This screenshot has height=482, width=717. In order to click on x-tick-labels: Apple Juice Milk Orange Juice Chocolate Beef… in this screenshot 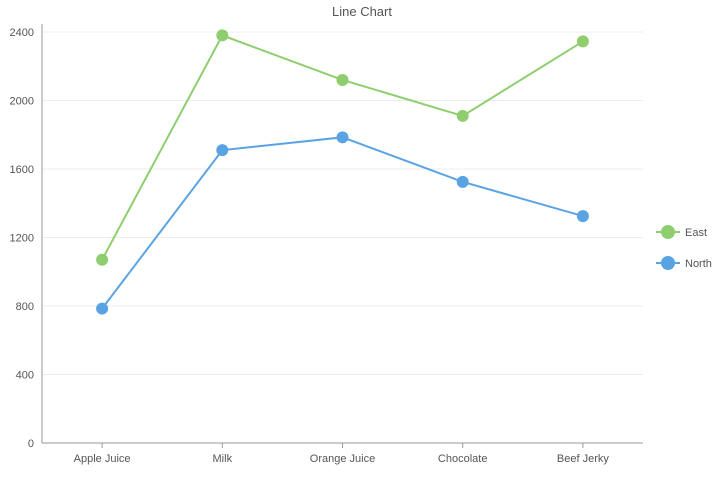, I will do `click(342, 459)`.